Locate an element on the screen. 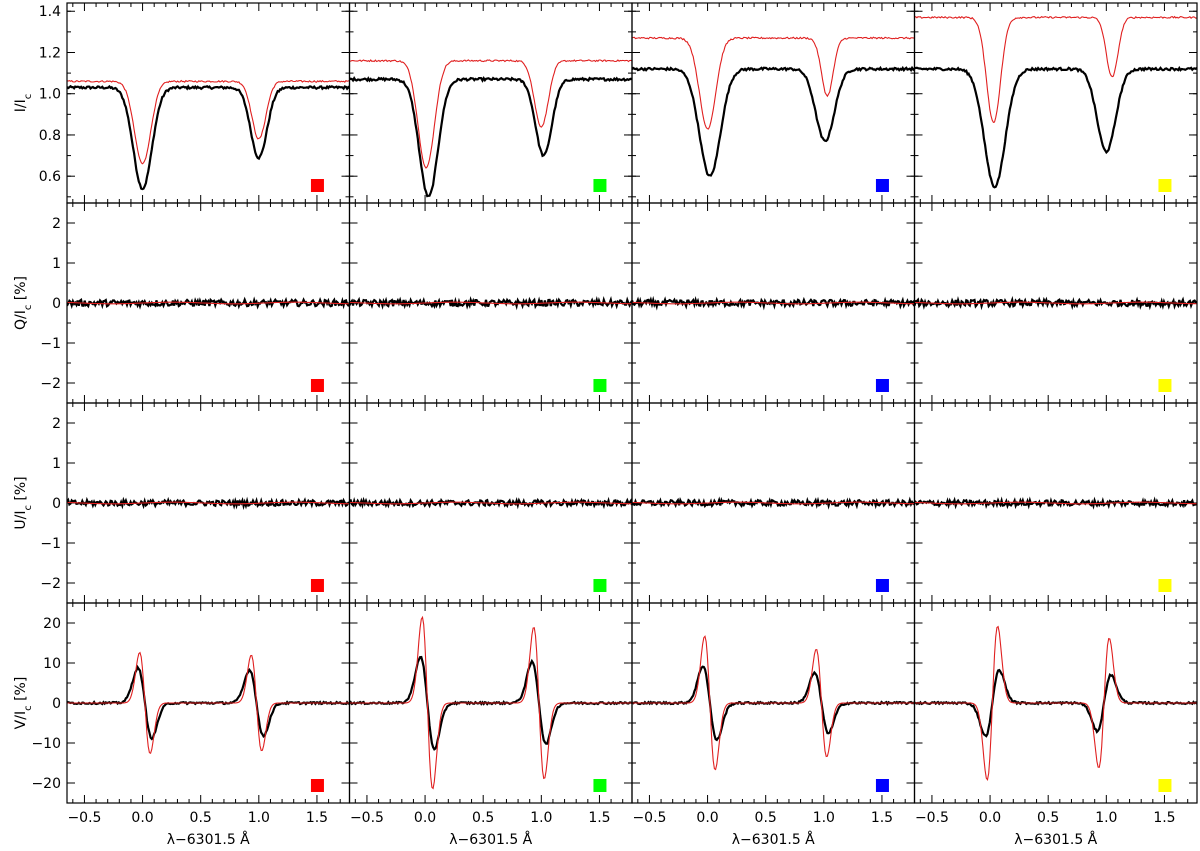 Image resolution: width=1200 pixels, height=851 pixels. panel-V-1: −20 −10 0 10 20 −0.5 0.0 0.5 1.0 1.5 is located at coordinates (191, 714).